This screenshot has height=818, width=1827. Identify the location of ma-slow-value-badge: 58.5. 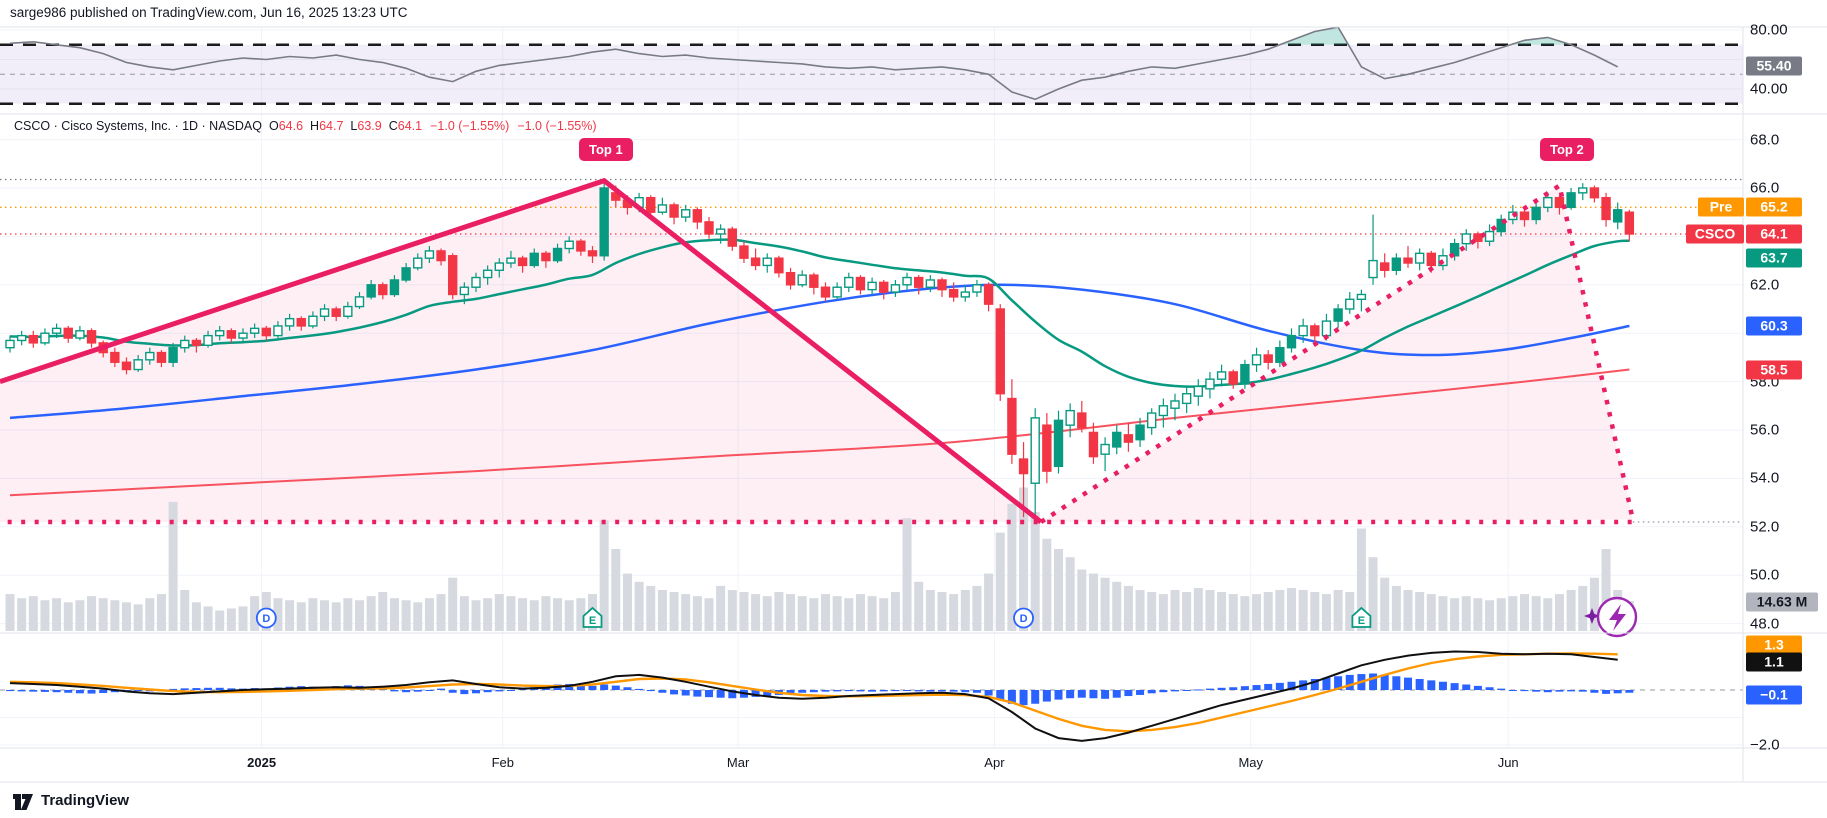
(1774, 369).